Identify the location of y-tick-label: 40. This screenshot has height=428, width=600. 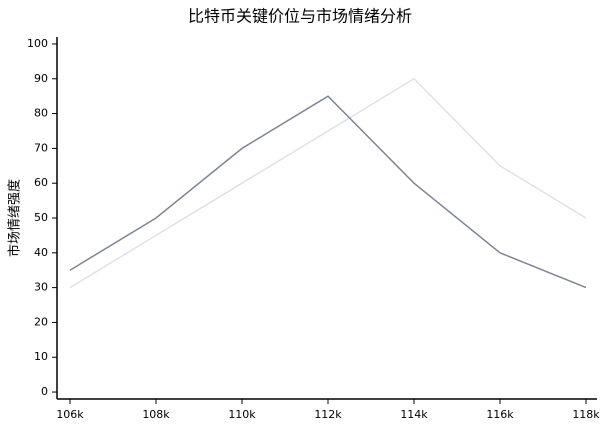
(41, 252).